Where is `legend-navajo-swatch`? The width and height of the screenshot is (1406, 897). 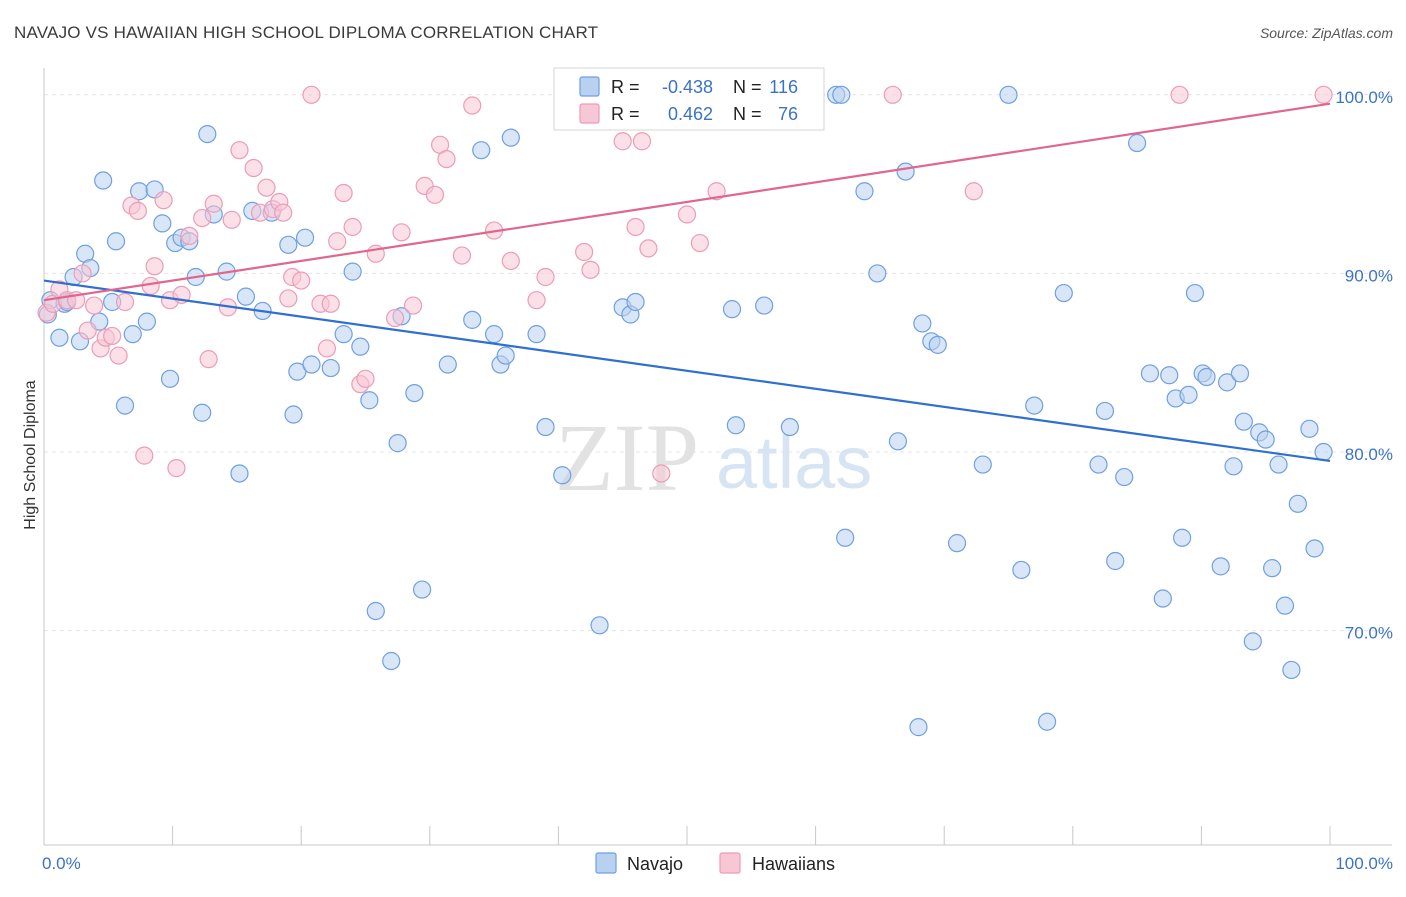 legend-navajo-swatch is located at coordinates (589, 86).